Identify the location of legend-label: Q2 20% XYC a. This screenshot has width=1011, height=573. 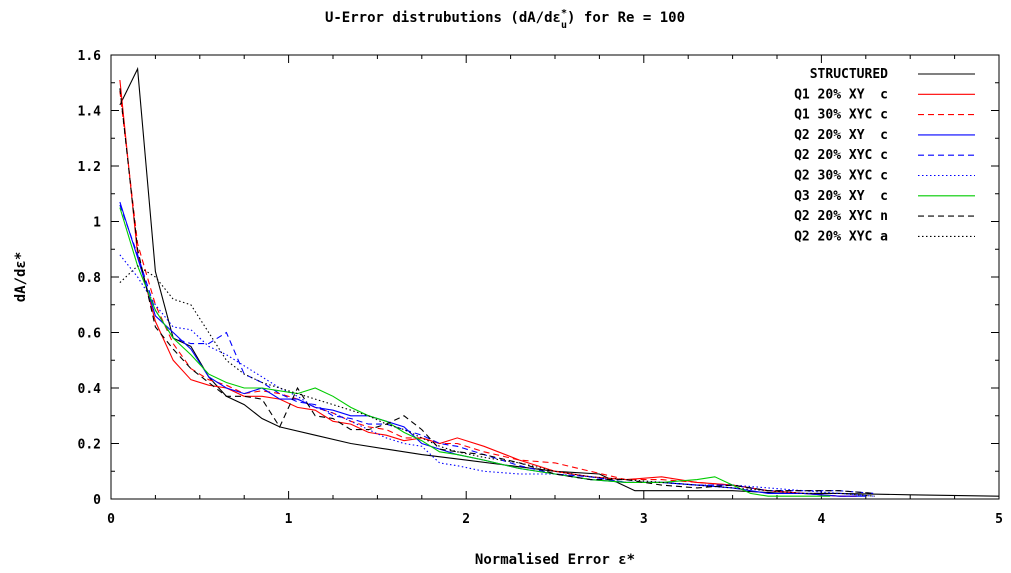
(841, 236).